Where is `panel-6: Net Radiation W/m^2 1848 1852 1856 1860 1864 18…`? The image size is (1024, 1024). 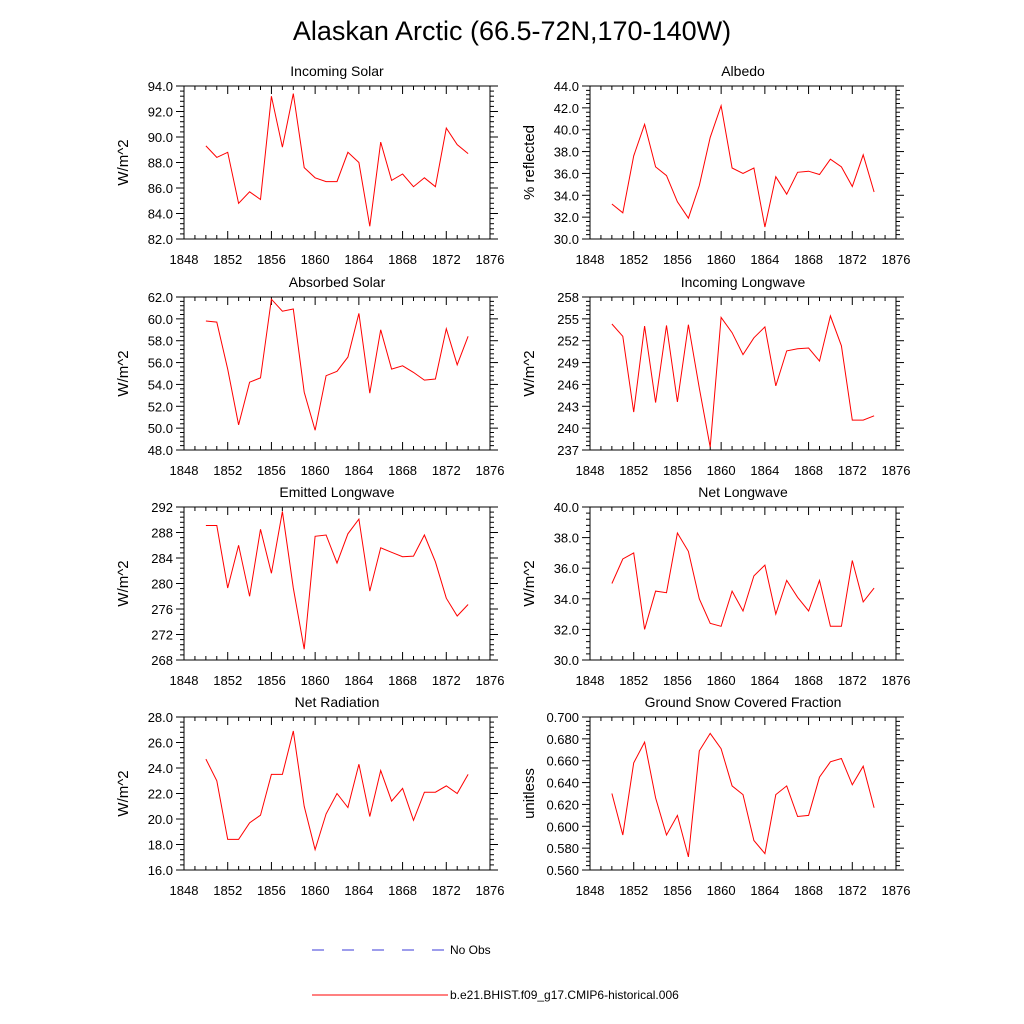 panel-6: Net Radiation W/m^2 1848 1852 1856 1860 1864 18… is located at coordinates (309, 796).